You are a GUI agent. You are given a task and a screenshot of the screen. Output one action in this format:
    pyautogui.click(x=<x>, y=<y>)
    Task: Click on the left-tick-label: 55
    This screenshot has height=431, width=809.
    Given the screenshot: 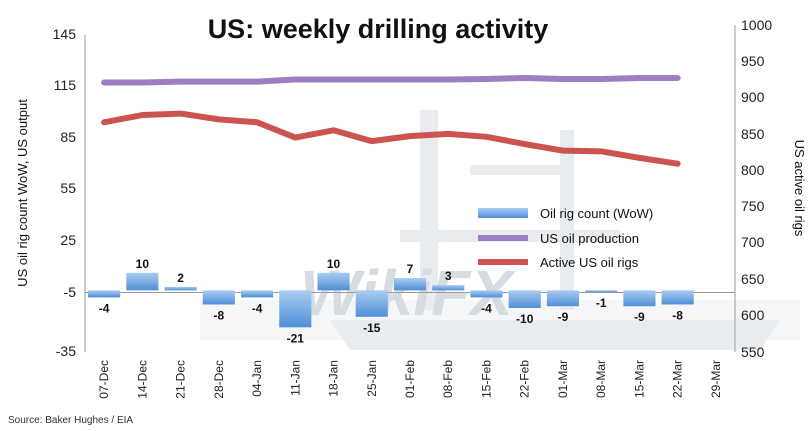 What is the action you would take?
    pyautogui.click(x=68, y=188)
    